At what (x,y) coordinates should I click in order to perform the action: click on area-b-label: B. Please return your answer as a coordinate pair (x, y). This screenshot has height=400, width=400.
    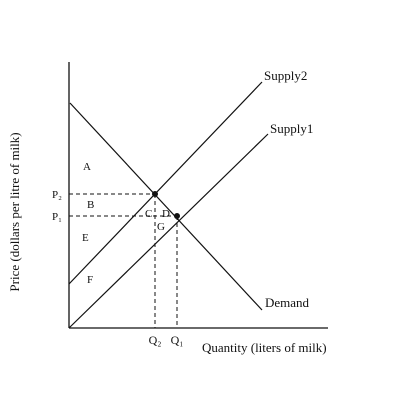
    Looking at the image, I should click on (90, 205).